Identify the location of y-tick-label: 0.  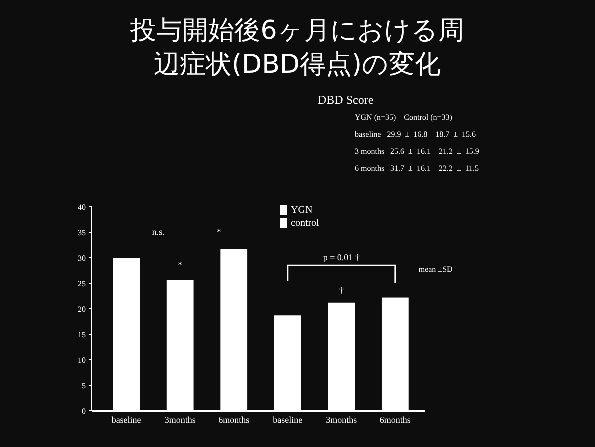
(84, 411).